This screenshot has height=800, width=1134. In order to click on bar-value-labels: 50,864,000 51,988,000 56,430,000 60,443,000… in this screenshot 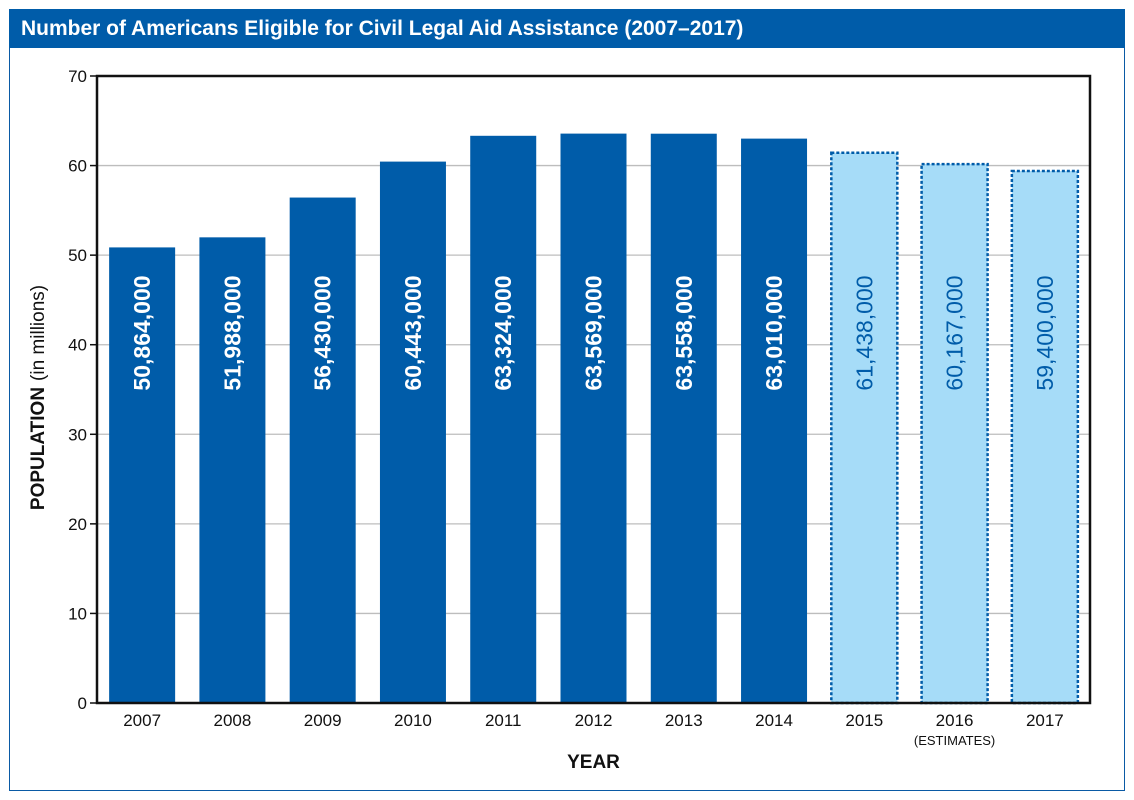, I will do `click(593, 332)`.